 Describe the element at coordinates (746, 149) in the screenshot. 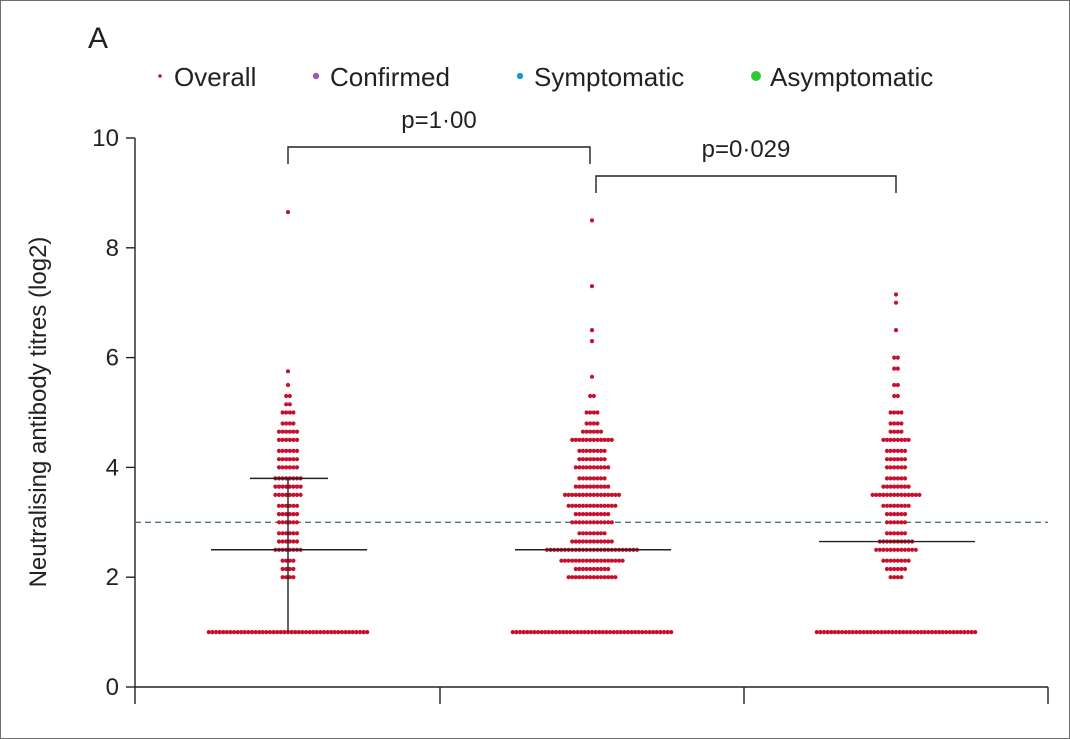

I see `p-value-label-2: p=0·029` at that location.